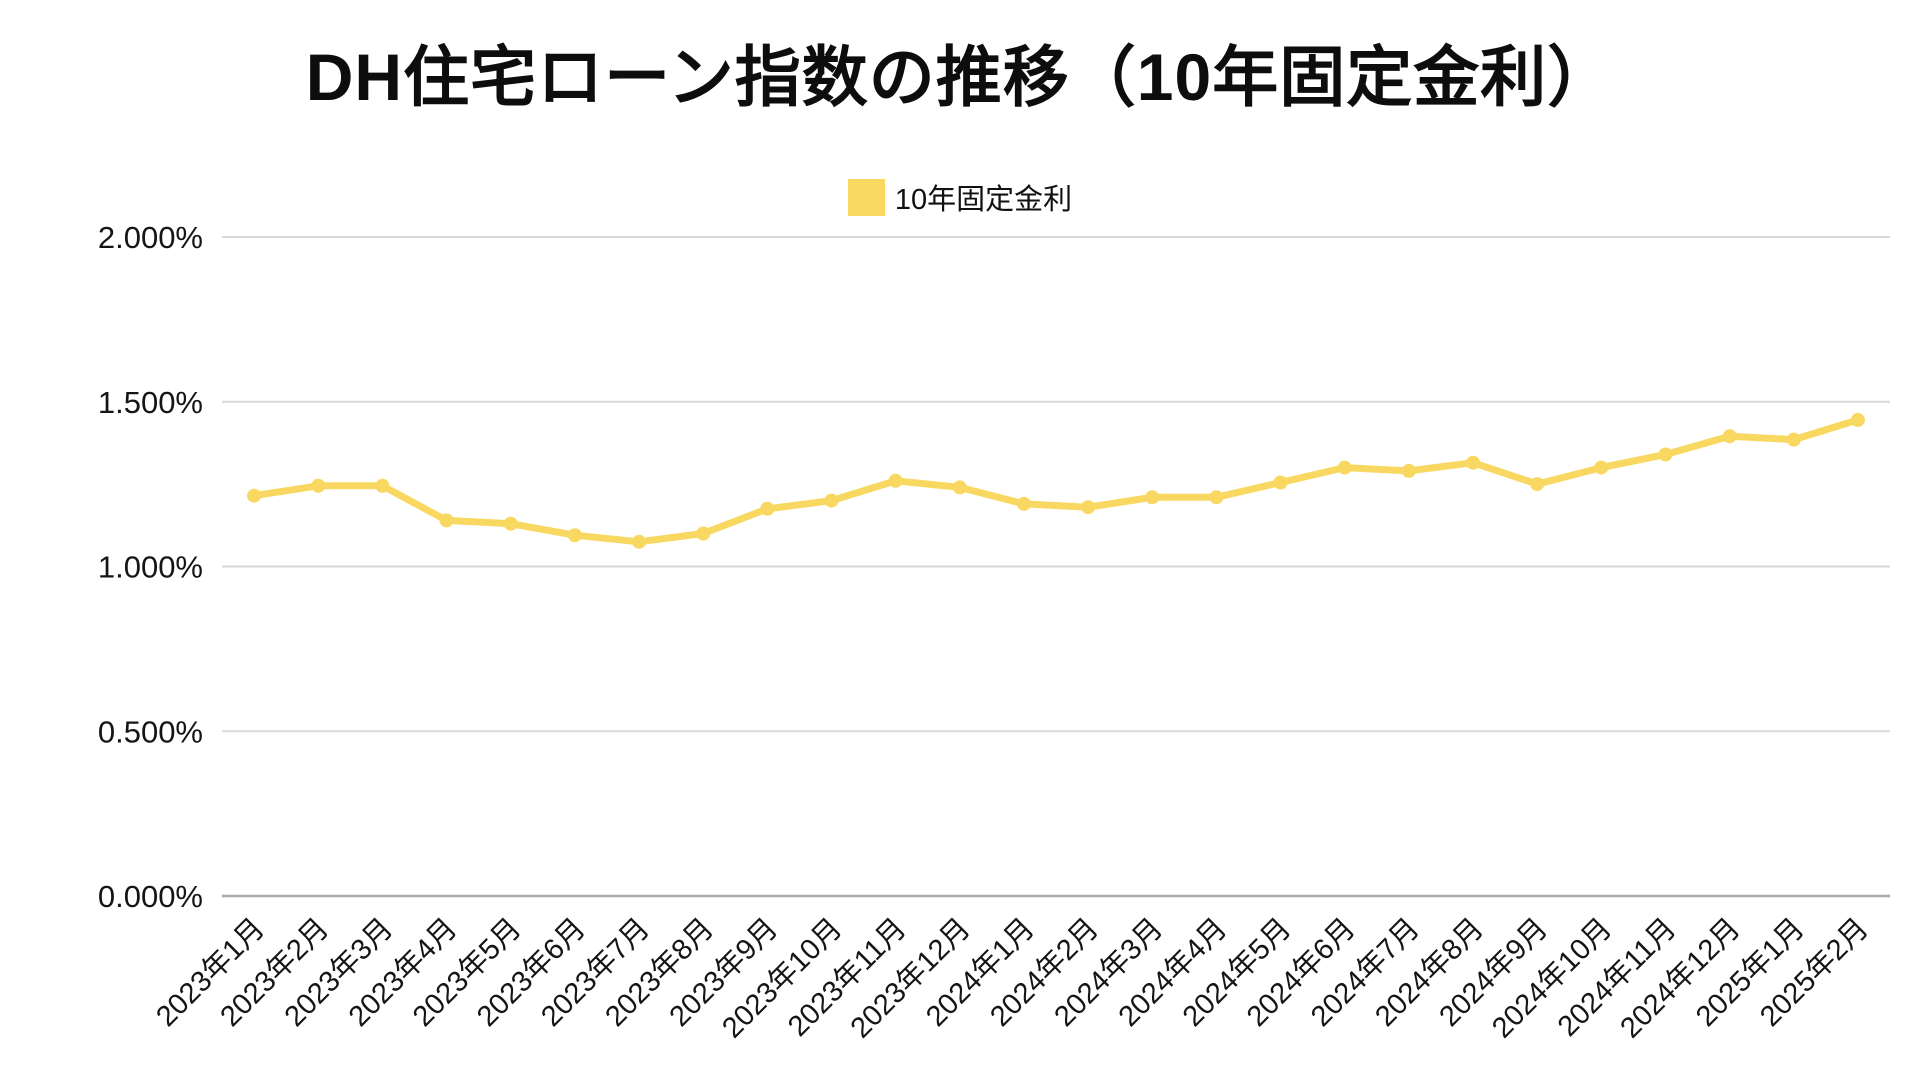  I want to click on y-axis-tick-label: 1.000%, so click(150, 567).